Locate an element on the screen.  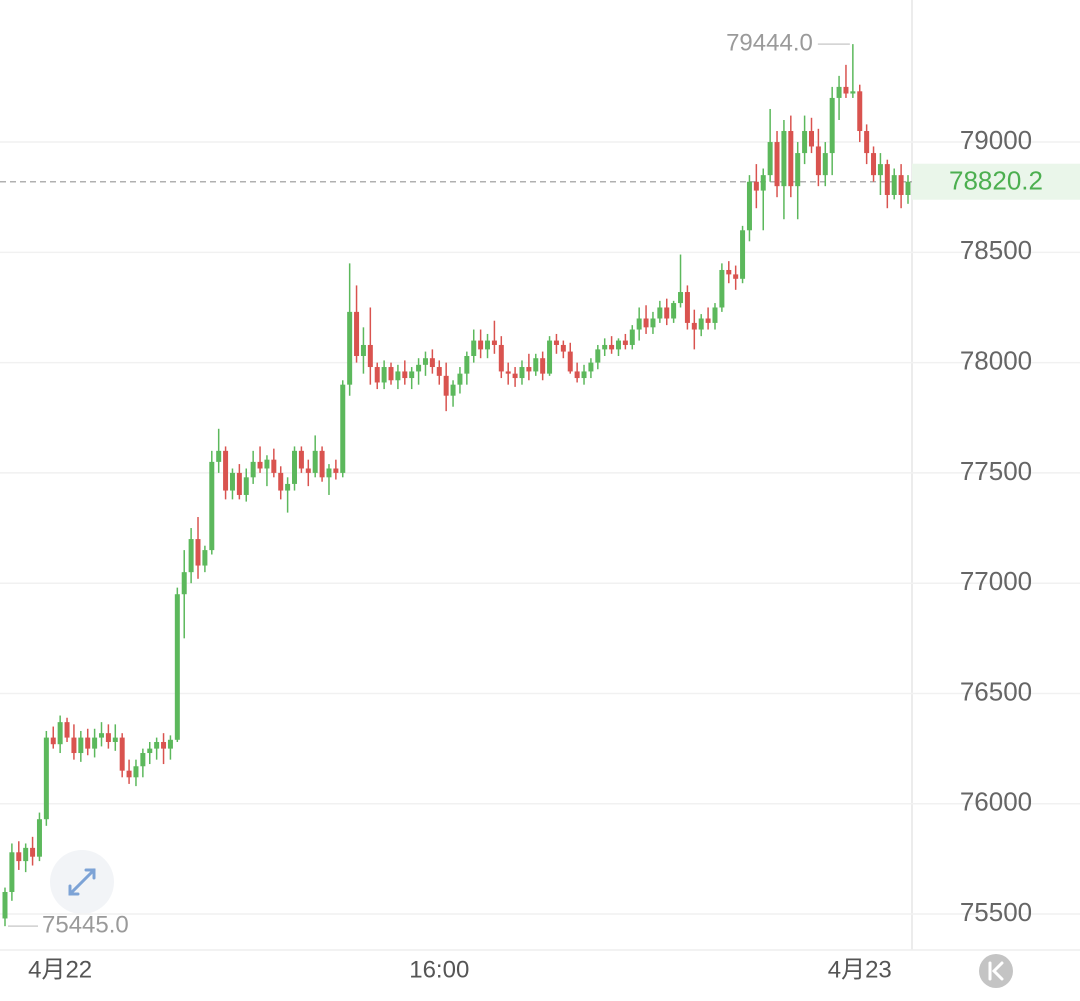
reset-button is located at coordinates (996, 971).